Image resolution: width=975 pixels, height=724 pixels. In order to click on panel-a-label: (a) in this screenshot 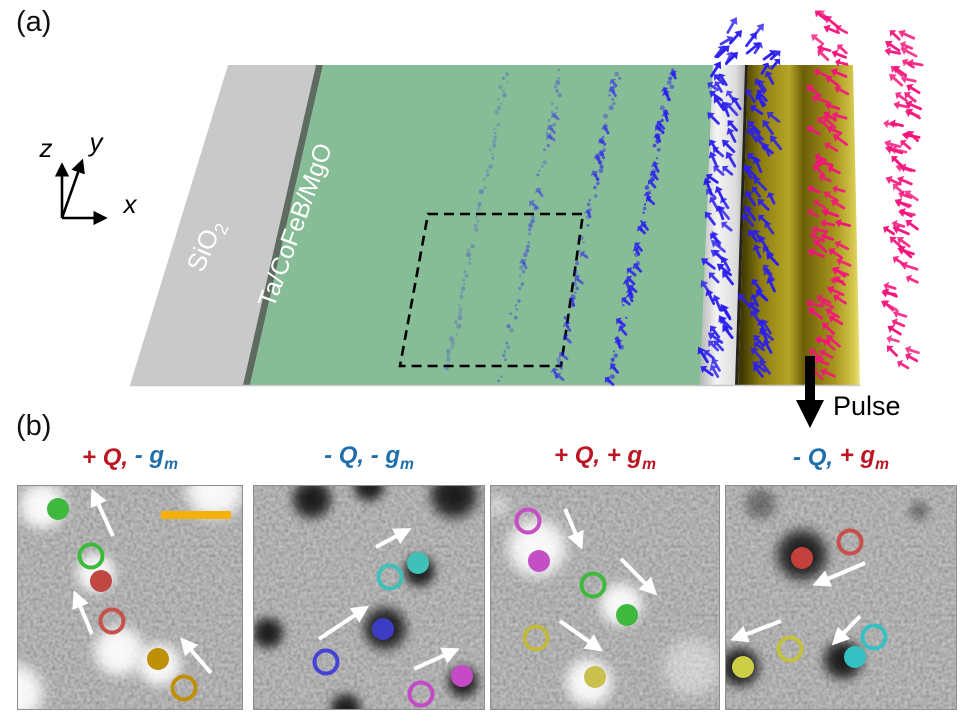, I will do `click(34, 22)`.